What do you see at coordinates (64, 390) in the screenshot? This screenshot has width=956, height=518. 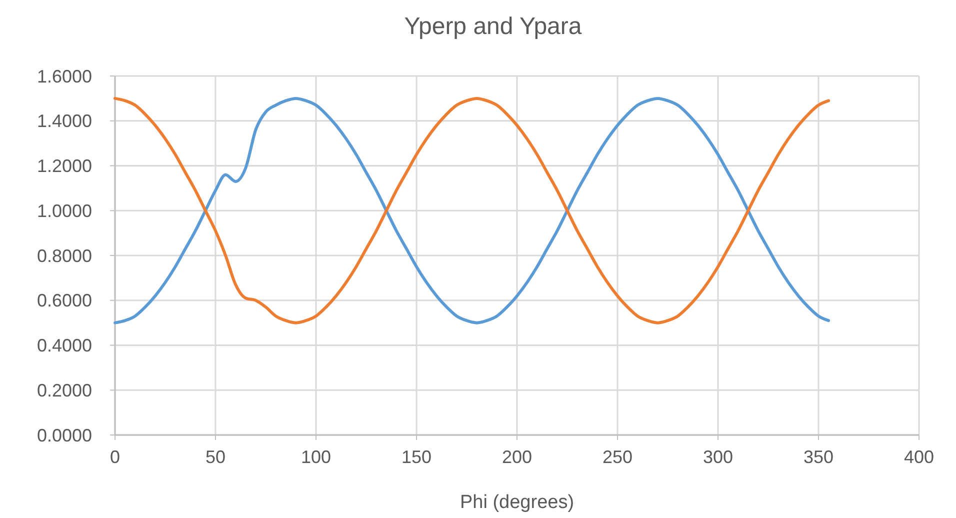 I see `y-tick-label: 0.2000` at bounding box center [64, 390].